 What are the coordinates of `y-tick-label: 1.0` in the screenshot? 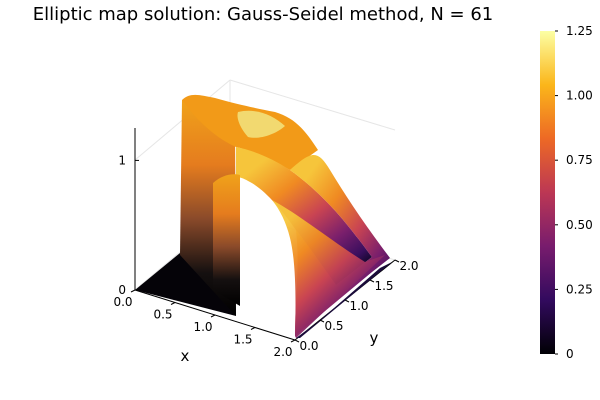 It's located at (358, 306).